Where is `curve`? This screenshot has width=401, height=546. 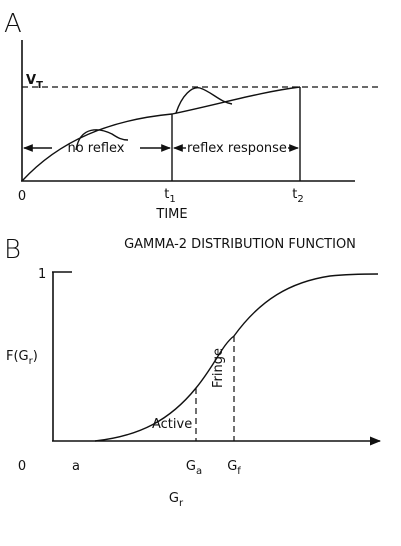 curve is located at coordinates (161, 134).